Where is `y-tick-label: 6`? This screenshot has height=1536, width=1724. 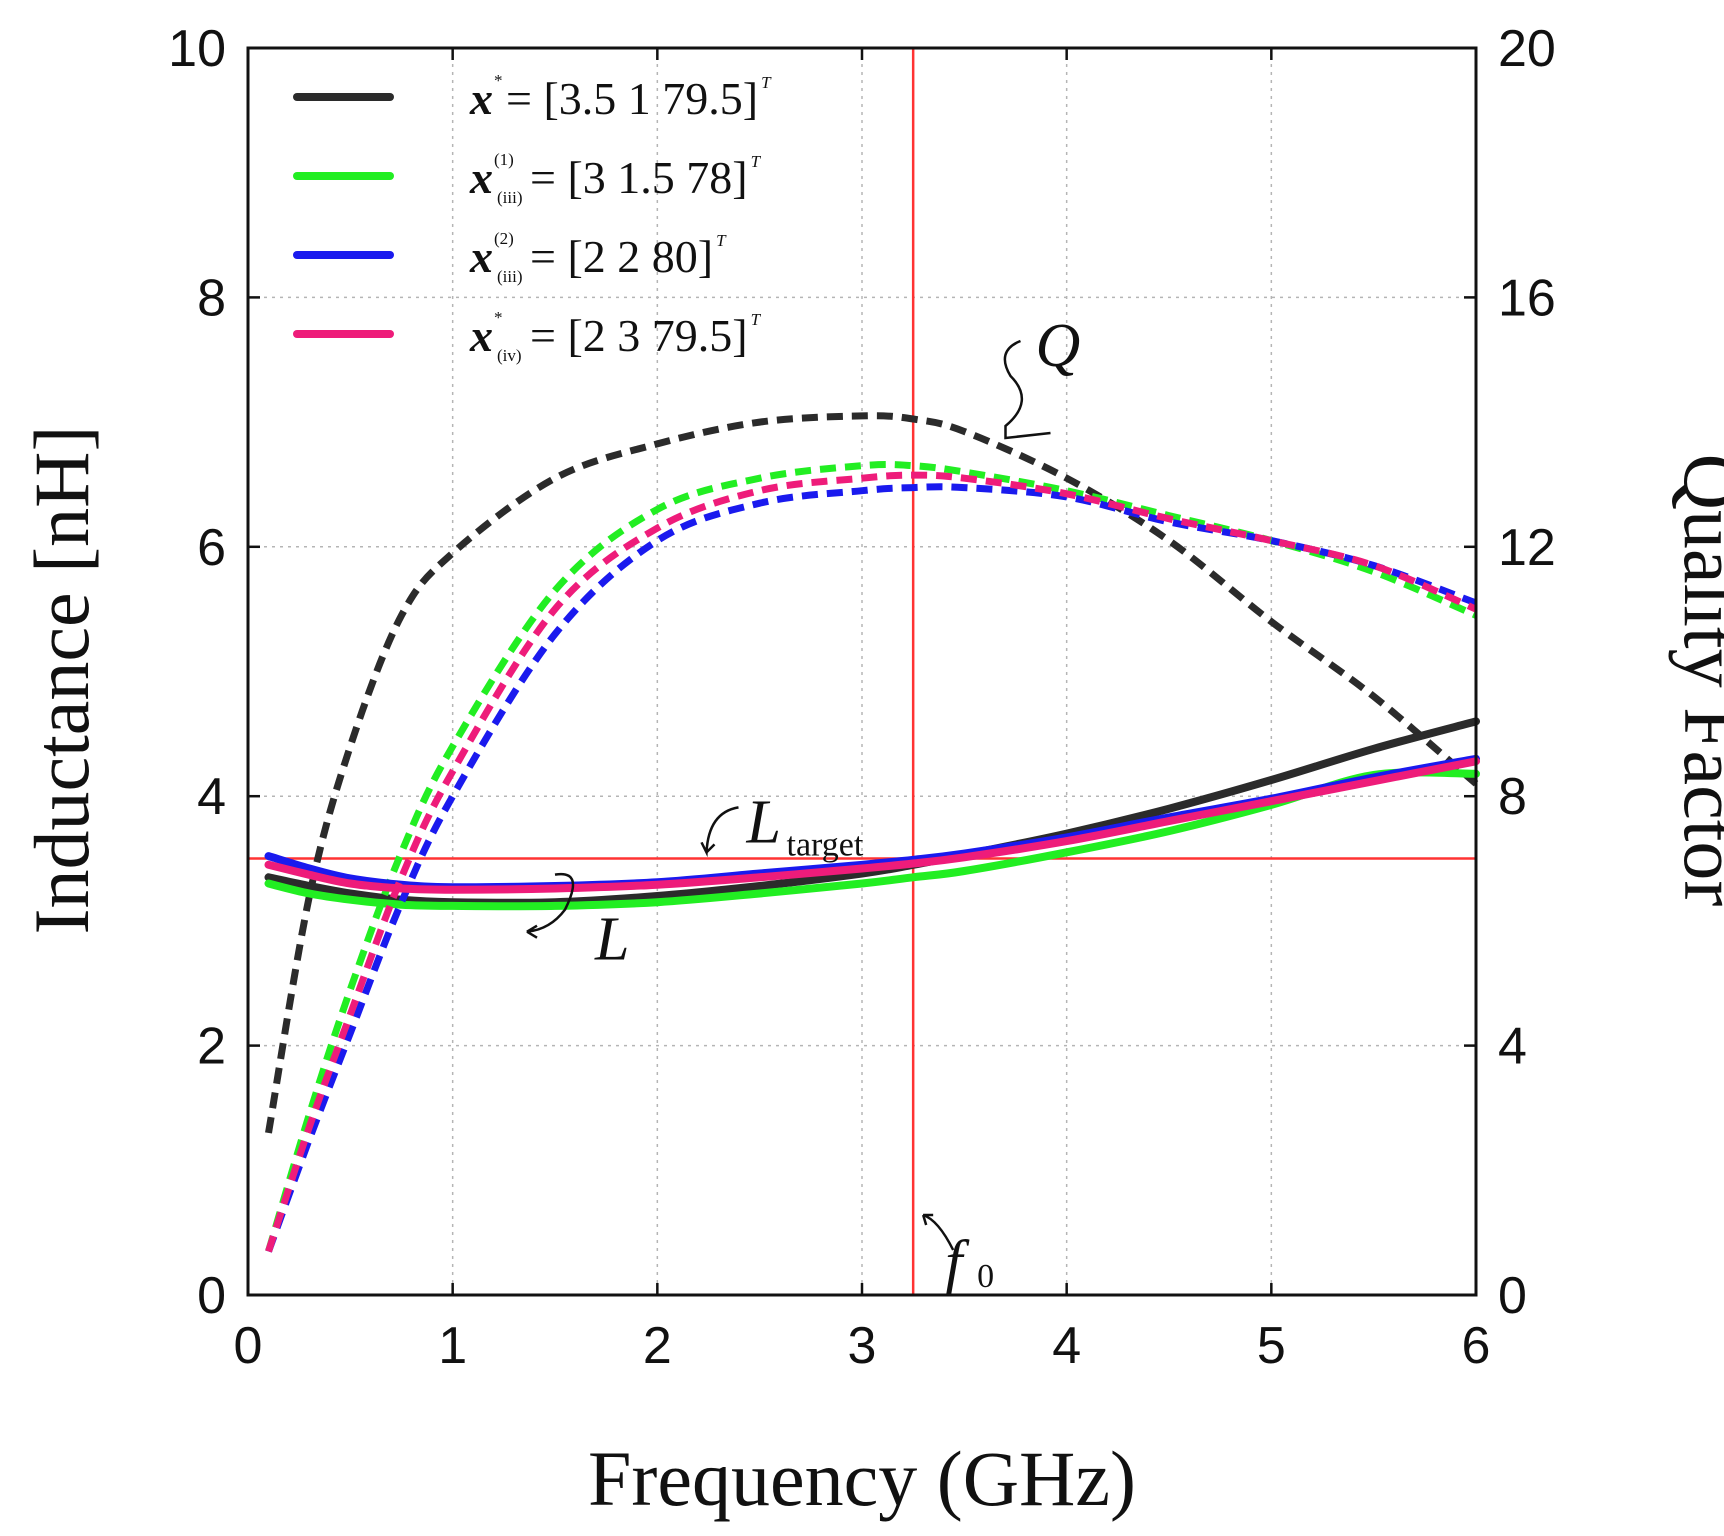
y-tick-label: 6 is located at coordinates (211, 548).